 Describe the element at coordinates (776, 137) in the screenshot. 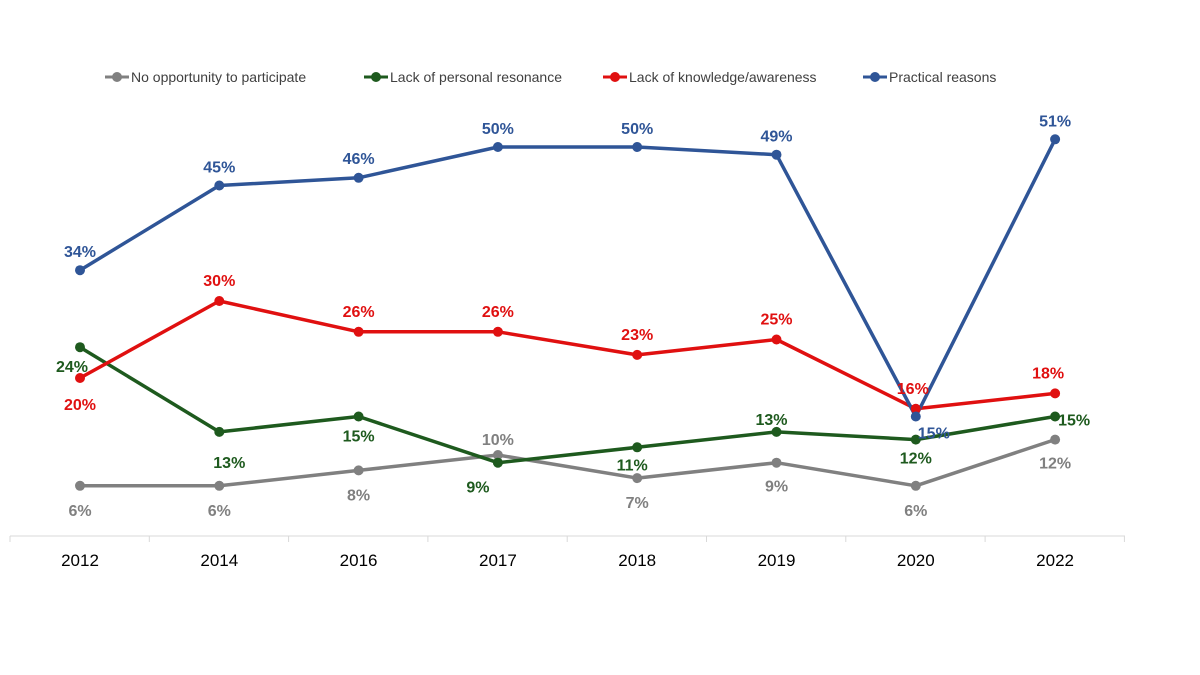

I see `data-label: 49%` at that location.